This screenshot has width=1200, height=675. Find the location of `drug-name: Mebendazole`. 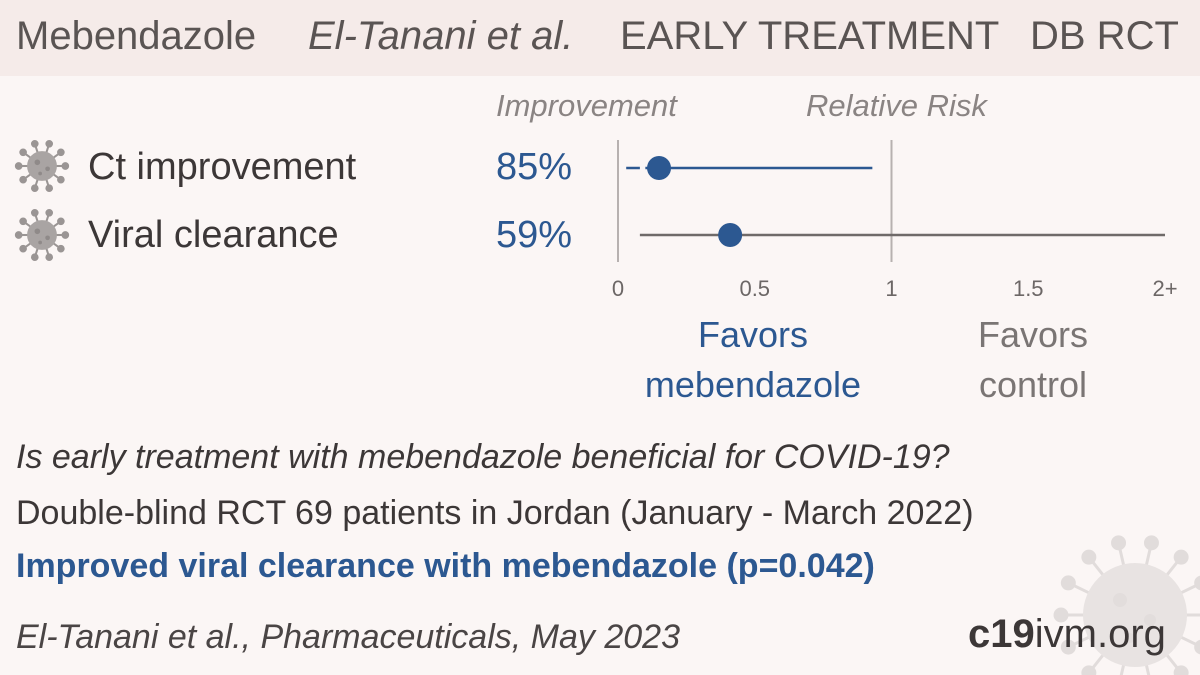

drug-name: Mebendazole is located at coordinates (136, 36).